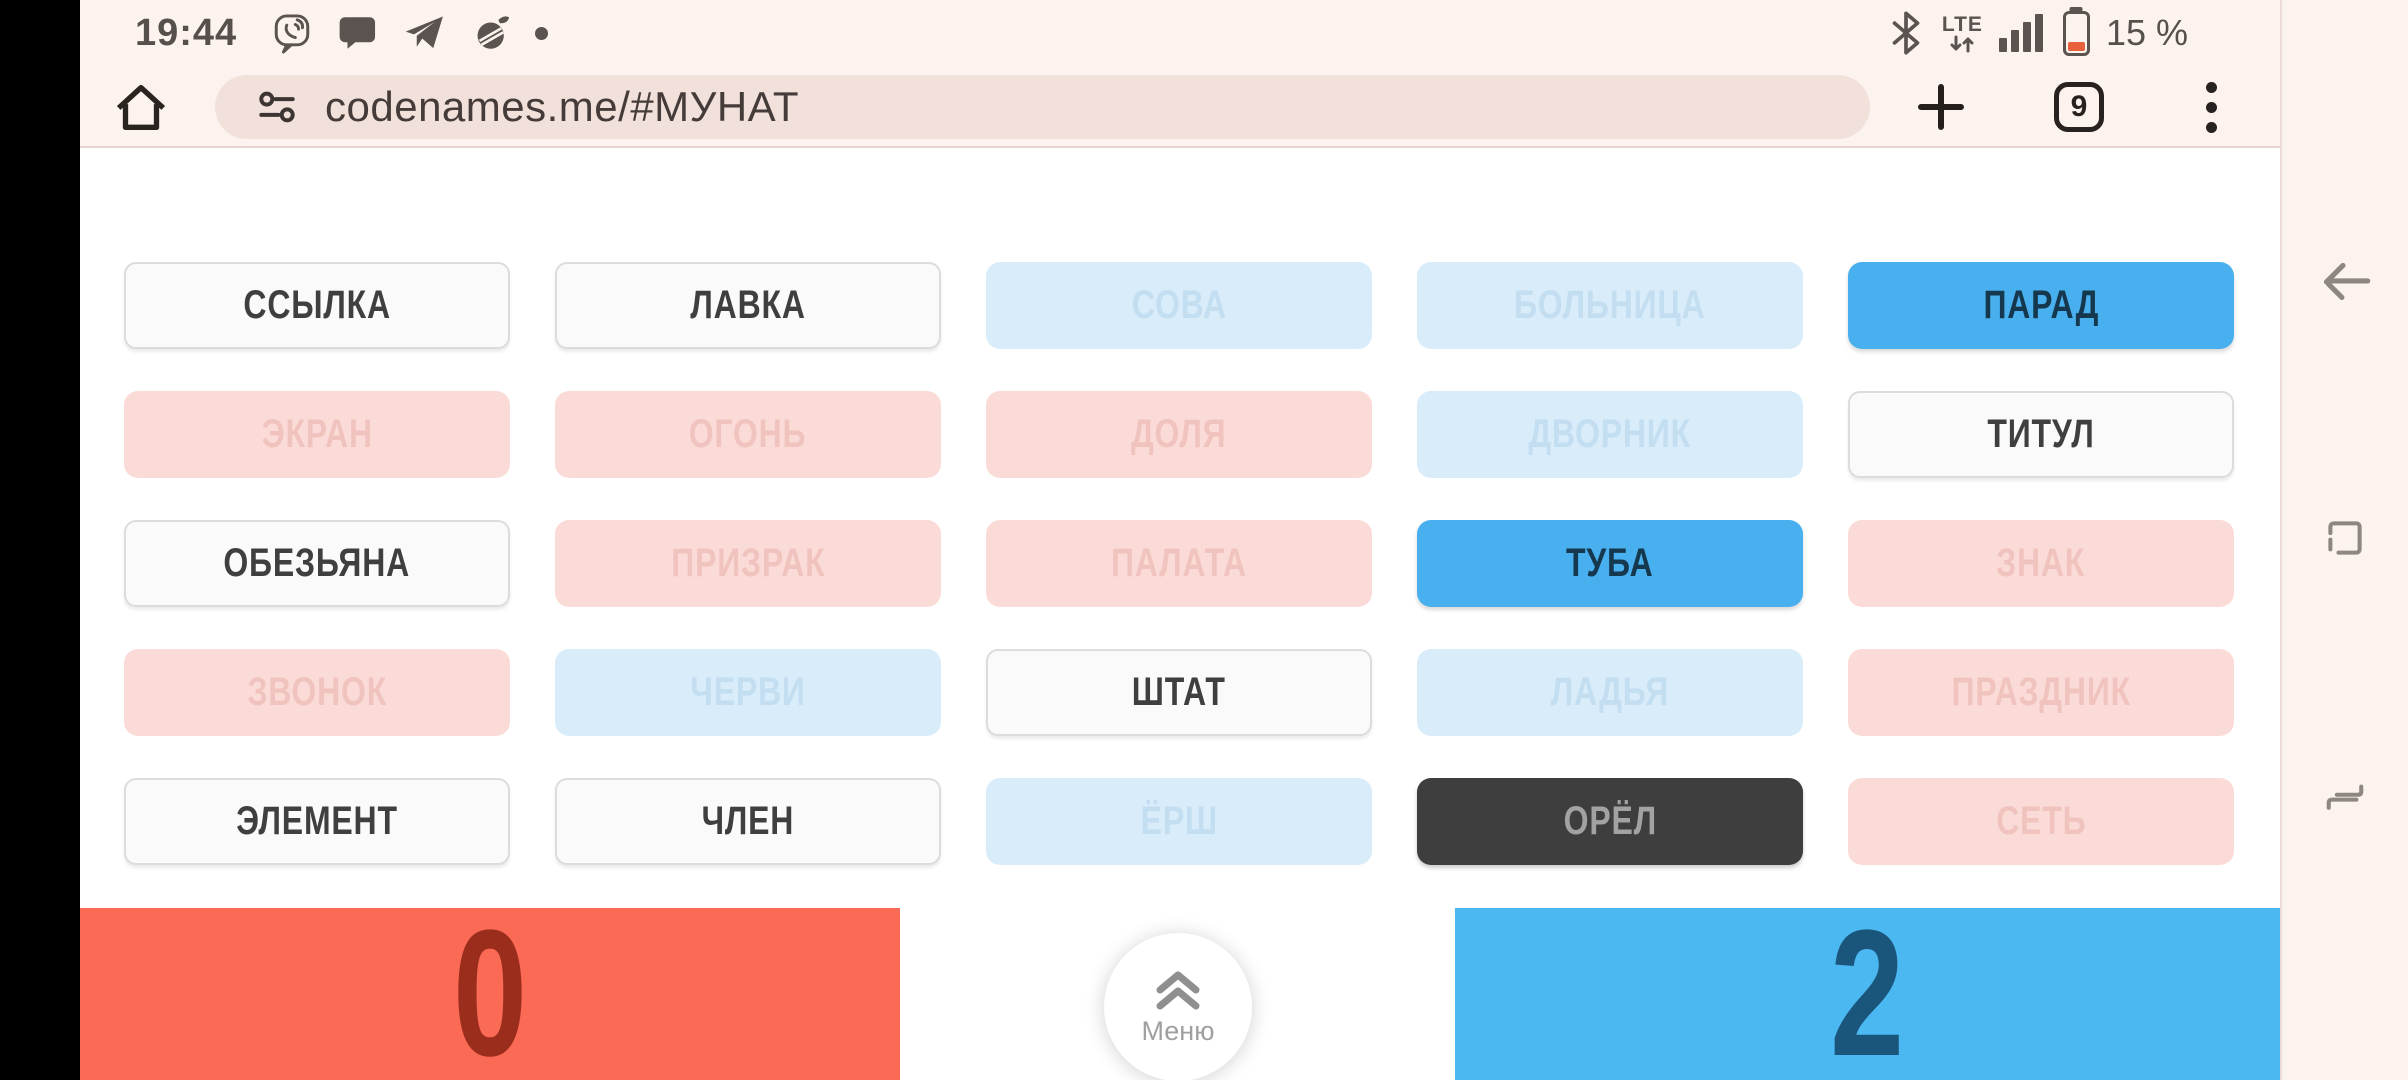  I want to click on word-card: ЛАВКА, so click(748, 305).